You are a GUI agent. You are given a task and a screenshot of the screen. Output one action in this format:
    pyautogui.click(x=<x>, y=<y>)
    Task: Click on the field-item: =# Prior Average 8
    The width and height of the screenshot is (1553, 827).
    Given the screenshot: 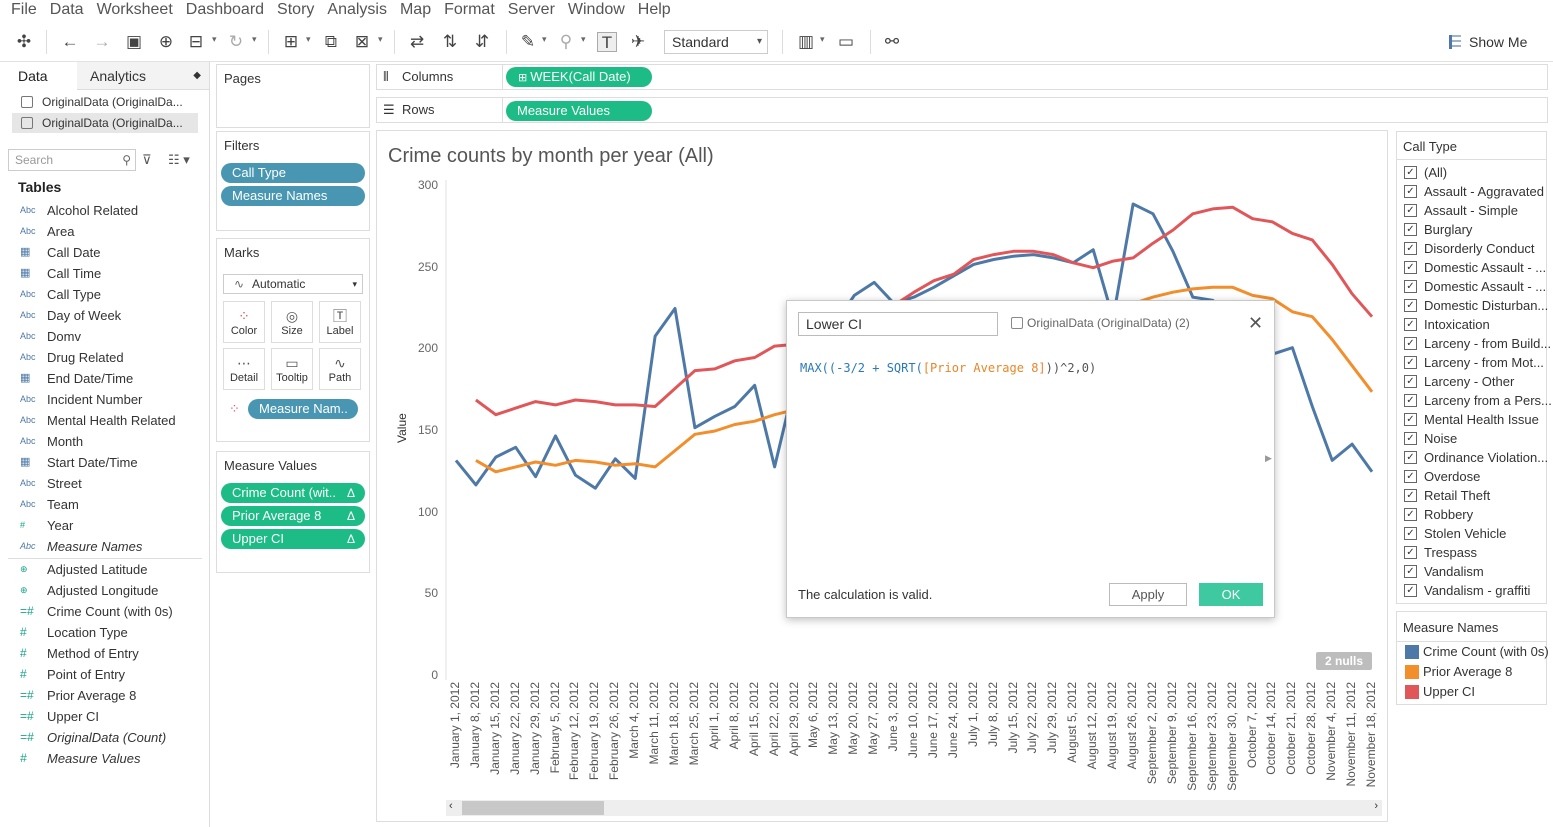 What is the action you would take?
    pyautogui.click(x=104, y=695)
    